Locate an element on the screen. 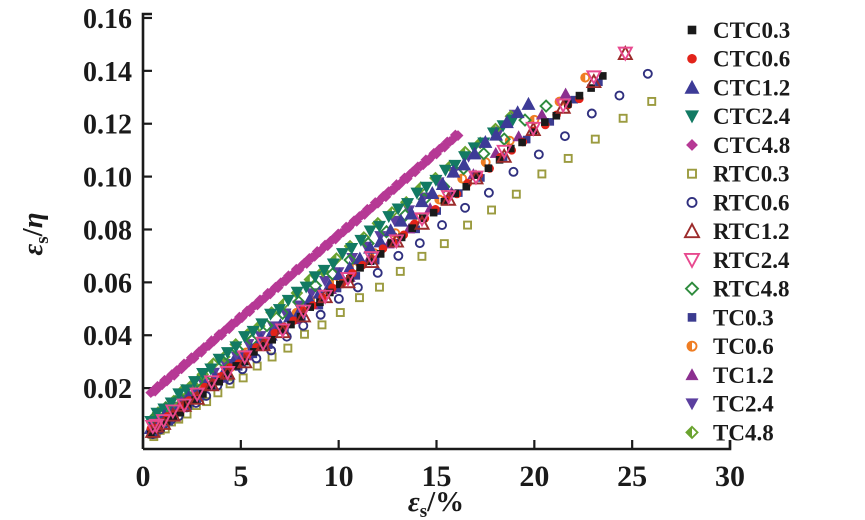 The width and height of the screenshot is (865, 520). legend-label: RTC2.4 is located at coordinates (751, 260).